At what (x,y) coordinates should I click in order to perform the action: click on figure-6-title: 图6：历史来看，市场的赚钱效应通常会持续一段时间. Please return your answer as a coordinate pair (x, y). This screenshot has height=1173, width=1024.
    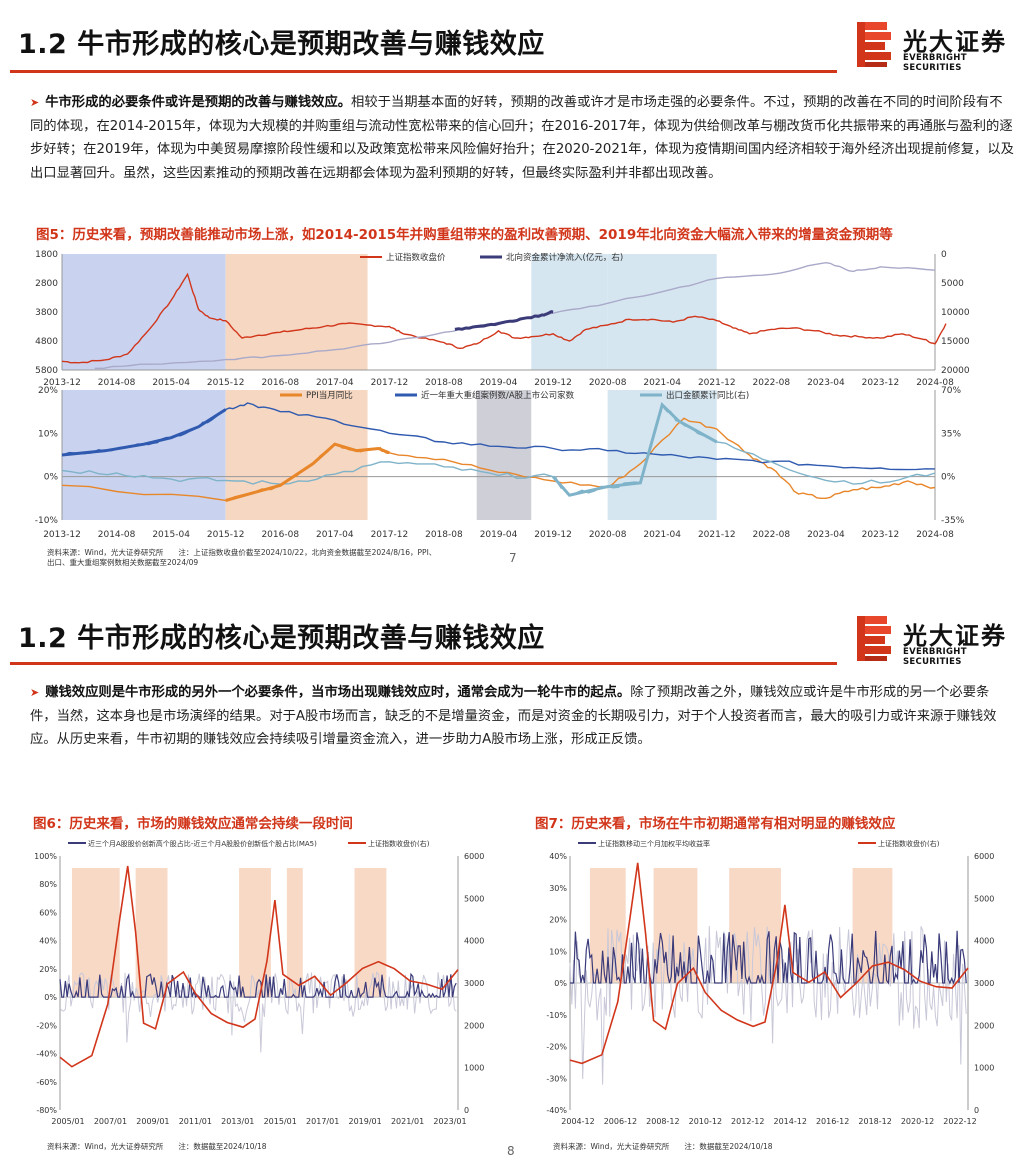
    Looking at the image, I should click on (193, 824).